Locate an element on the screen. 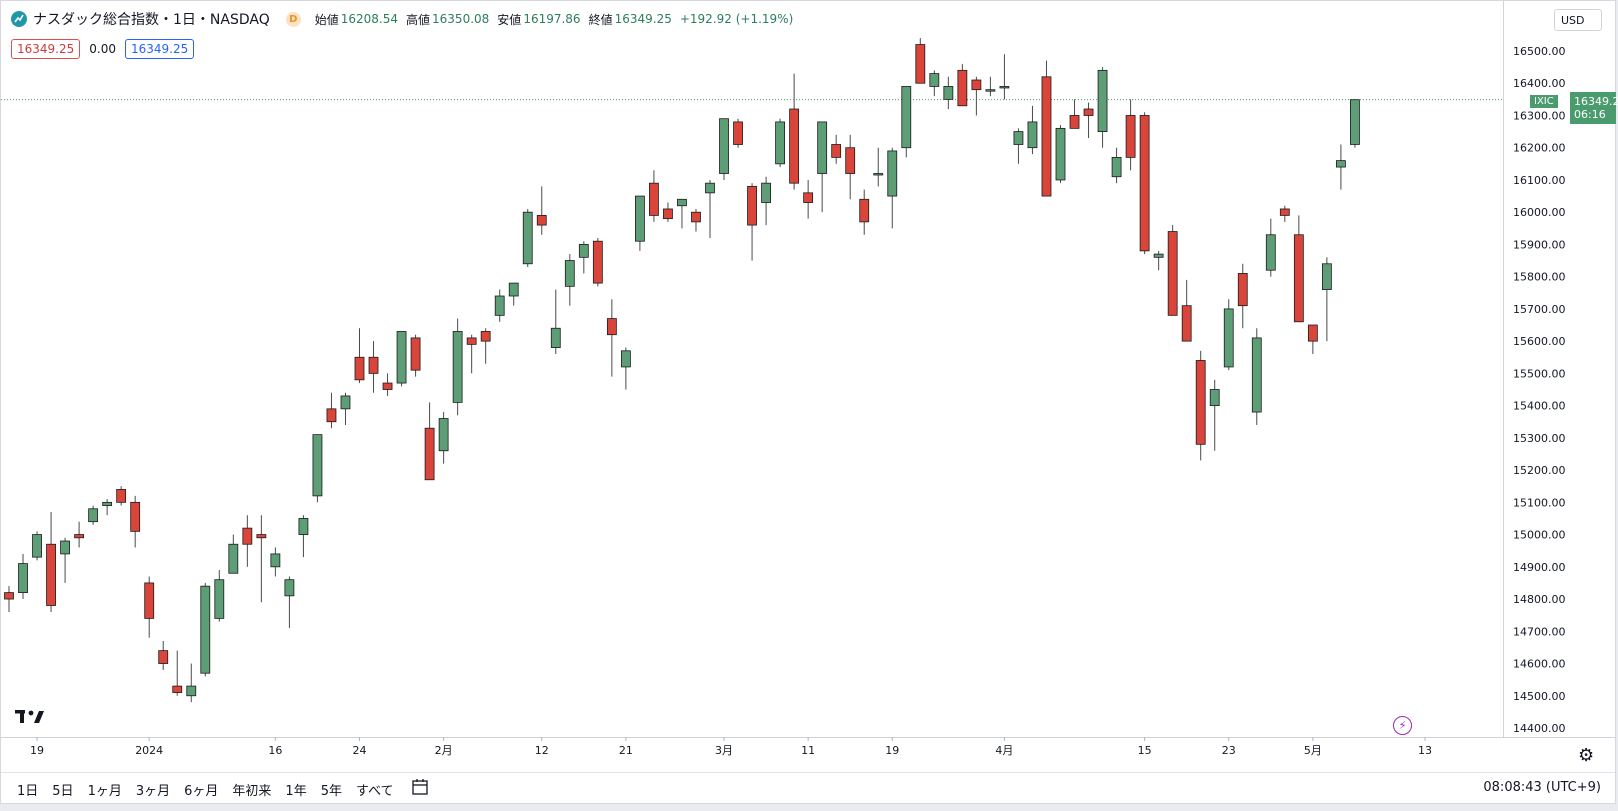 The height and width of the screenshot is (811, 1618). tradingview-logo-icon is located at coordinates (30, 719).